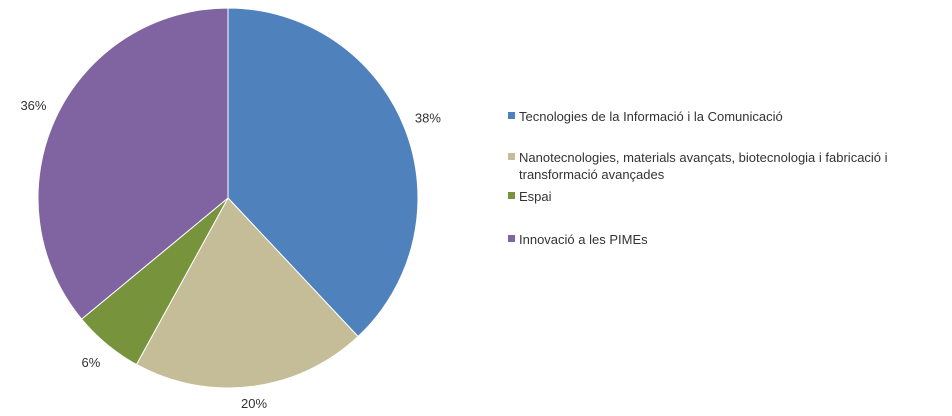 The image size is (952, 416). I want to click on legend-label: Espai, so click(535, 196).